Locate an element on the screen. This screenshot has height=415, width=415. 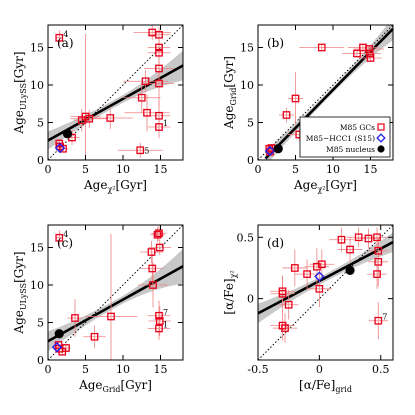
legend-hcc1-diamond-icon is located at coordinates (381, 138).